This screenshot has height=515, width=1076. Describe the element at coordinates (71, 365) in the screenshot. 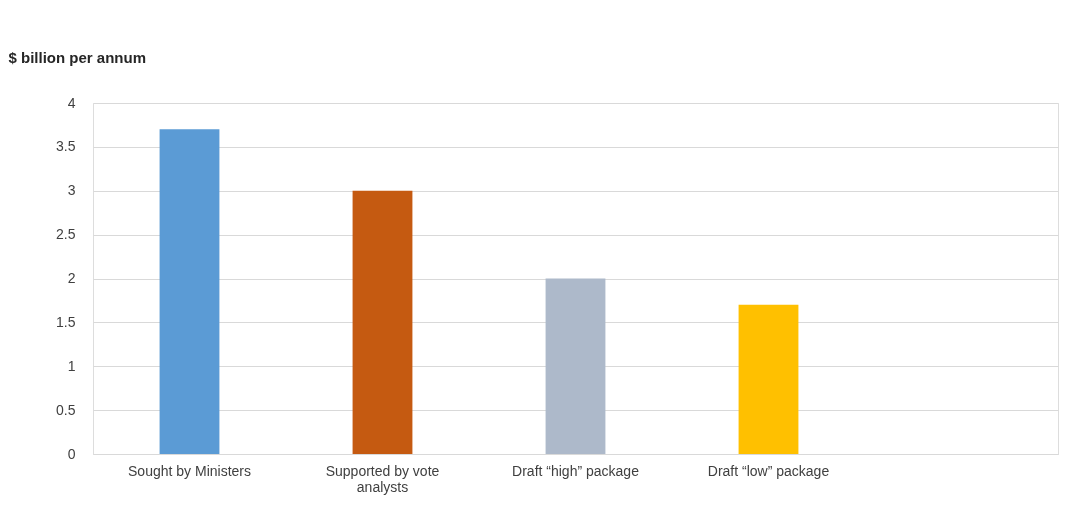

I see `y-tick-label: 1` at that location.